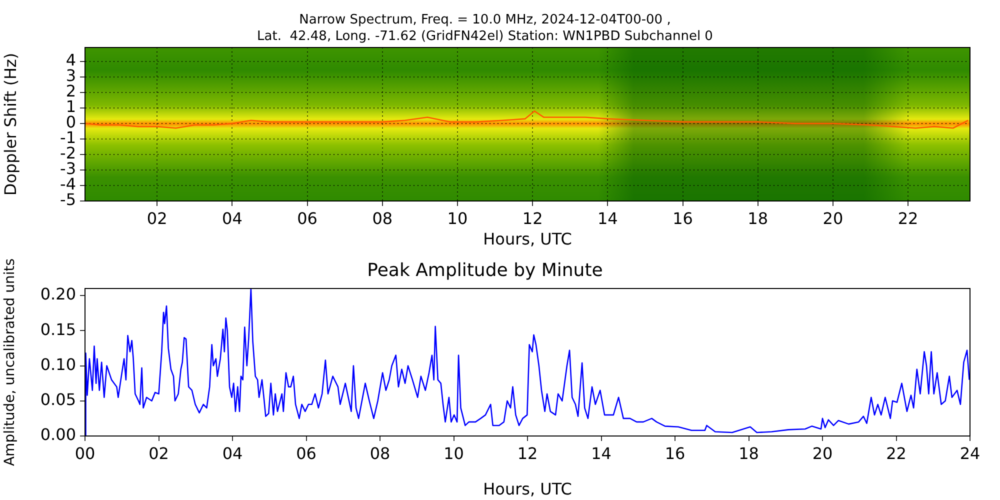 The image size is (1000, 500). Describe the element at coordinates (58, 294) in the screenshot. I see `y-tick-label: 0.20` at that location.